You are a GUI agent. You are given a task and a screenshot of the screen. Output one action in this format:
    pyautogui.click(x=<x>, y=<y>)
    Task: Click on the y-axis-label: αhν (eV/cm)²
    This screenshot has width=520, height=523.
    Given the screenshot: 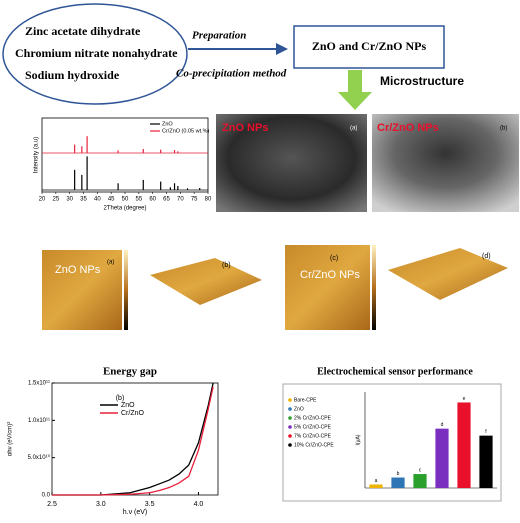 What is the action you would take?
    pyautogui.click(x=11, y=439)
    